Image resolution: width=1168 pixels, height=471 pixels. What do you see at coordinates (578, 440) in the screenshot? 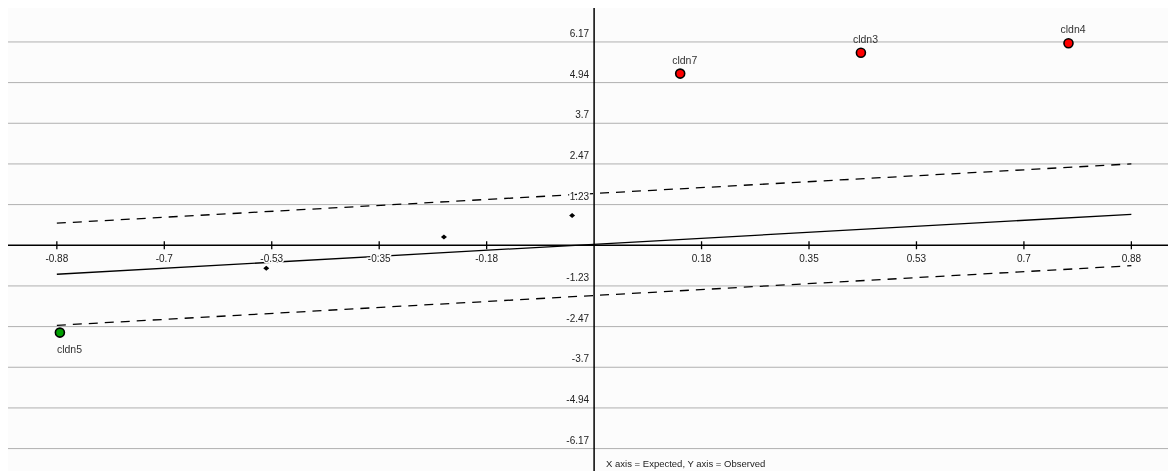
I see `y-tick-label: -6.17` at bounding box center [578, 440].